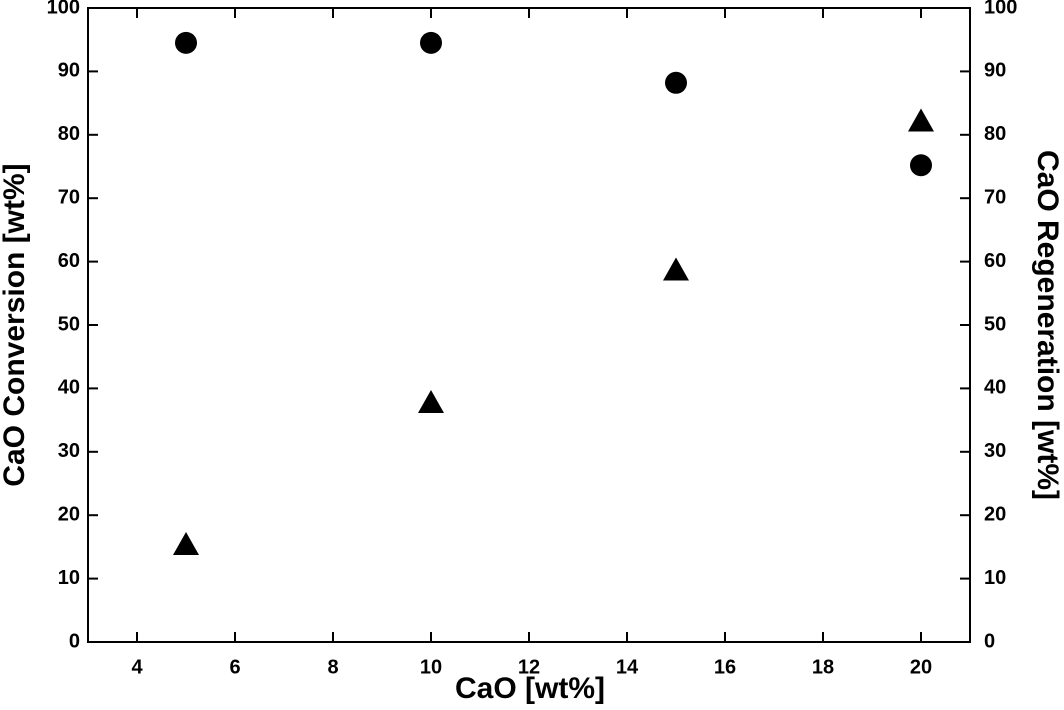  I want to click on x-tick-label: 4, so click(137, 667).